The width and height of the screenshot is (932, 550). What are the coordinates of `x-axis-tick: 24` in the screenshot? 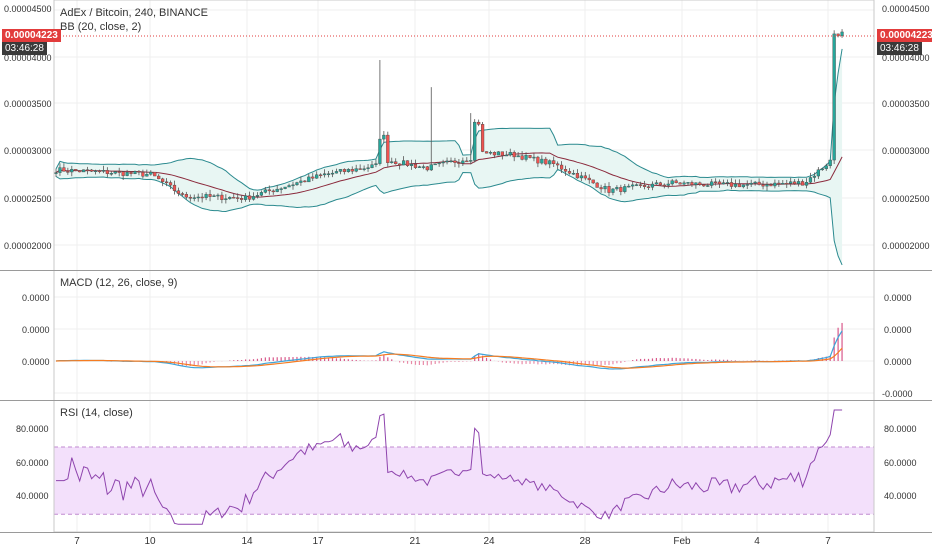 It's located at (489, 541).